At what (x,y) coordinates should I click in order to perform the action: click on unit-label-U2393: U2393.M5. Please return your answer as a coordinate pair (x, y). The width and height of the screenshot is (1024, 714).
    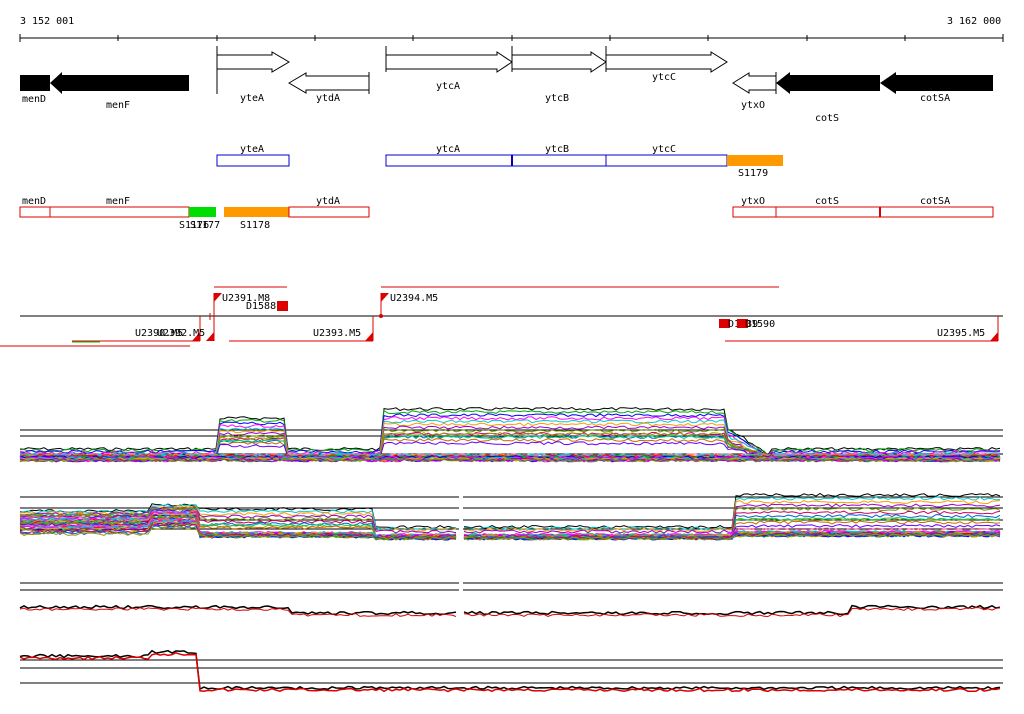
    Looking at the image, I should click on (337, 333).